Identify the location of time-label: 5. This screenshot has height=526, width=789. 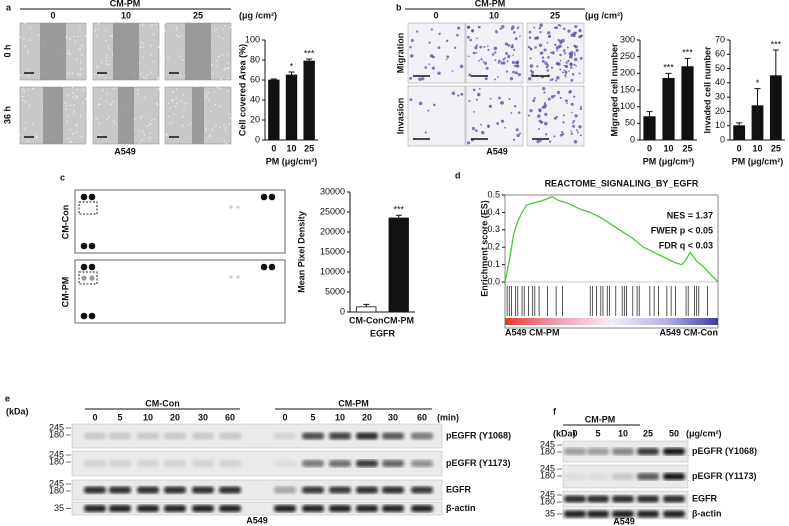
(119, 417).